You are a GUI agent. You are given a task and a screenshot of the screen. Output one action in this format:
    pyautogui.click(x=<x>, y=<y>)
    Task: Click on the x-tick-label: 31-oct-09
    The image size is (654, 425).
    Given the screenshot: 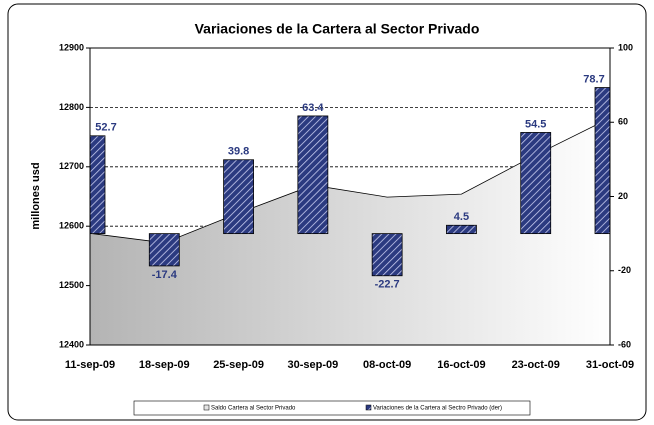 What is the action you would take?
    pyautogui.click(x=610, y=365)
    